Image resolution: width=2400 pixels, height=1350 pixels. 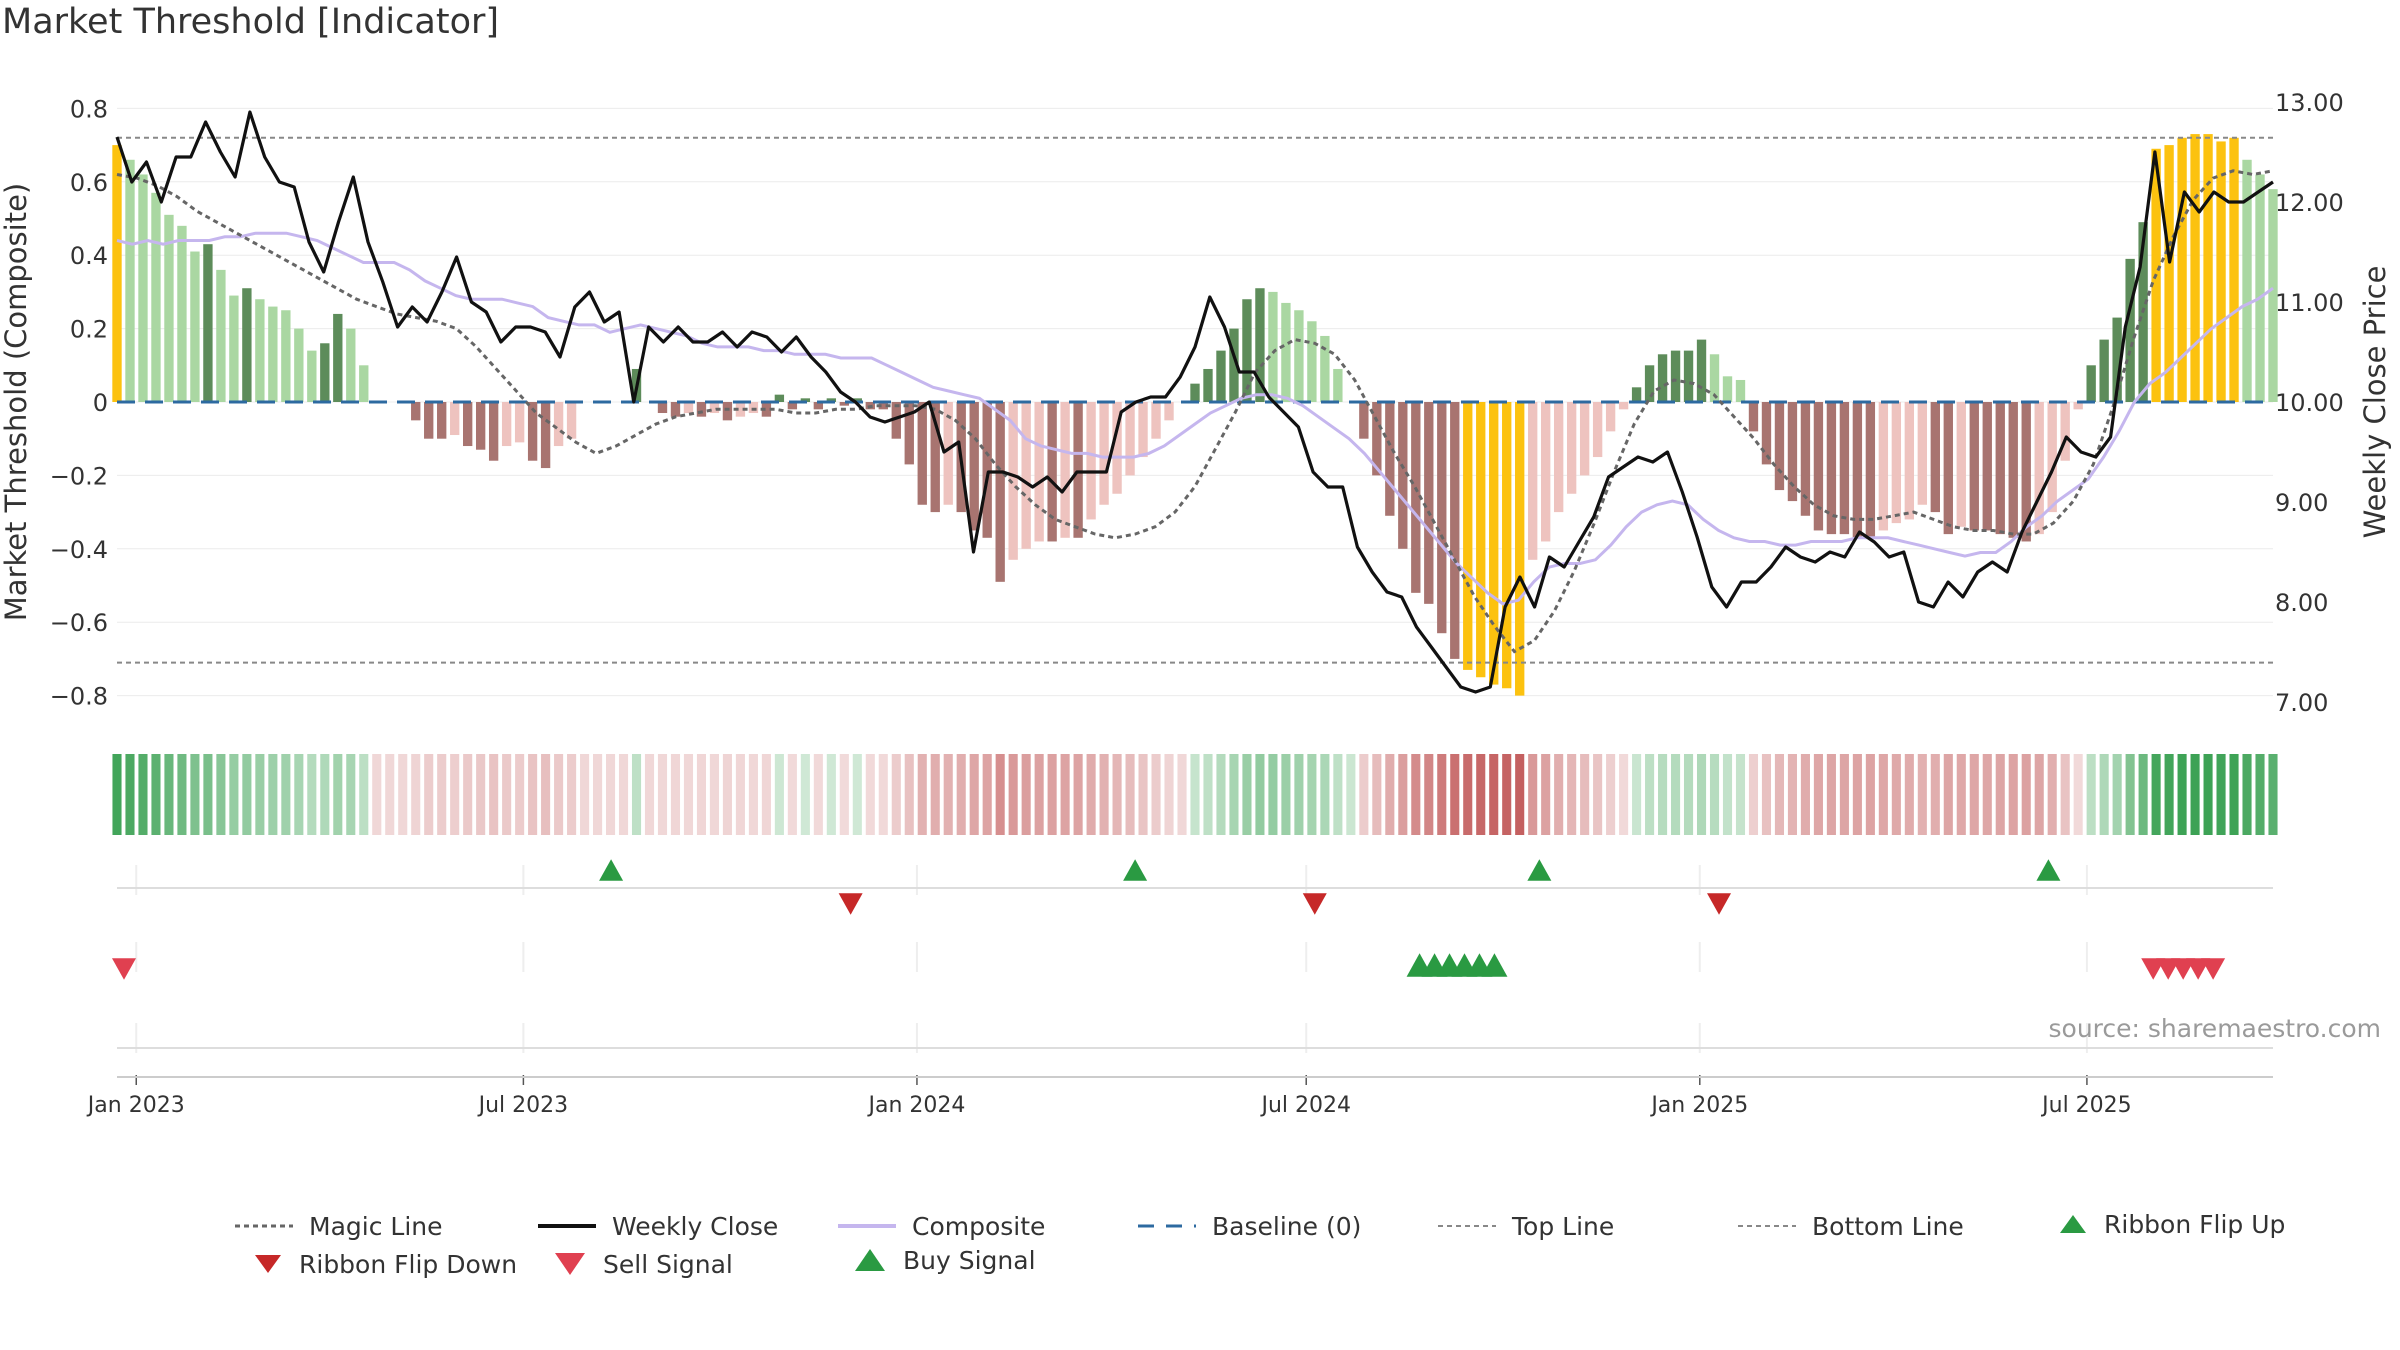 I want to click on legend-bottom-line: Bottom Line, so click(x=1851, y=1226).